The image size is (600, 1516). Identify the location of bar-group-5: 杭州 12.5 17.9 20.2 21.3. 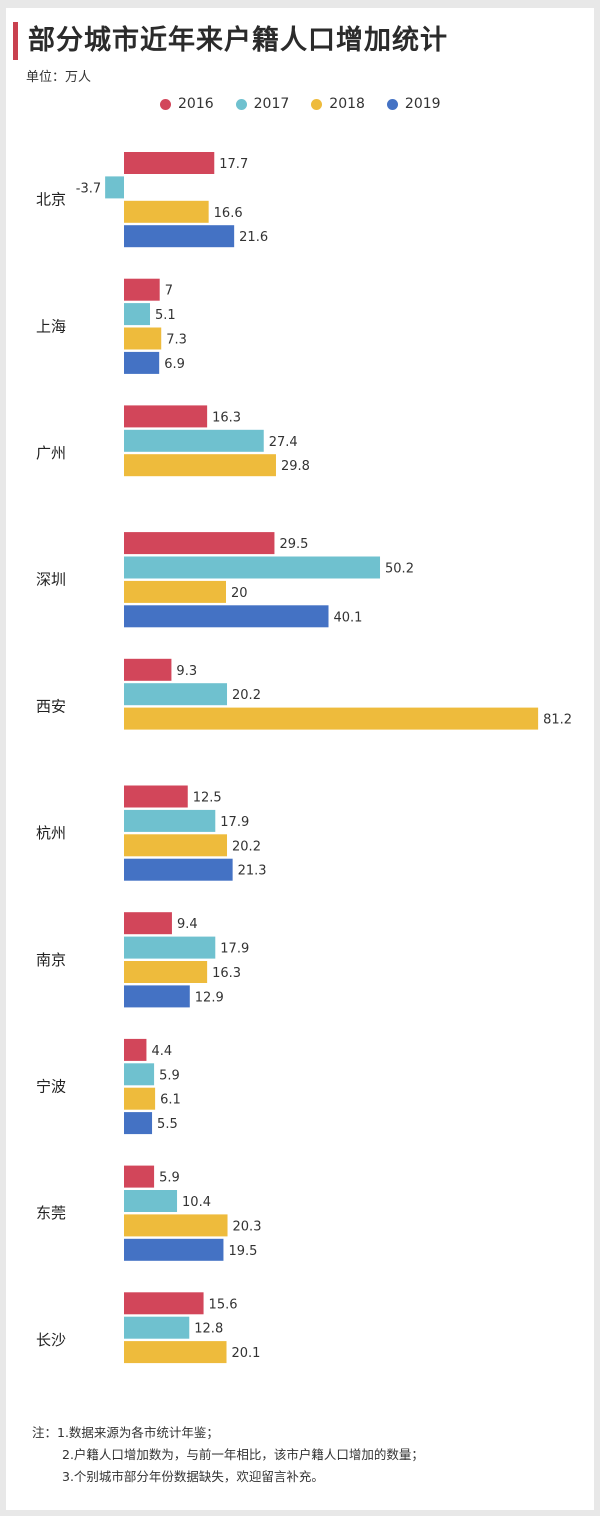
(151, 833).